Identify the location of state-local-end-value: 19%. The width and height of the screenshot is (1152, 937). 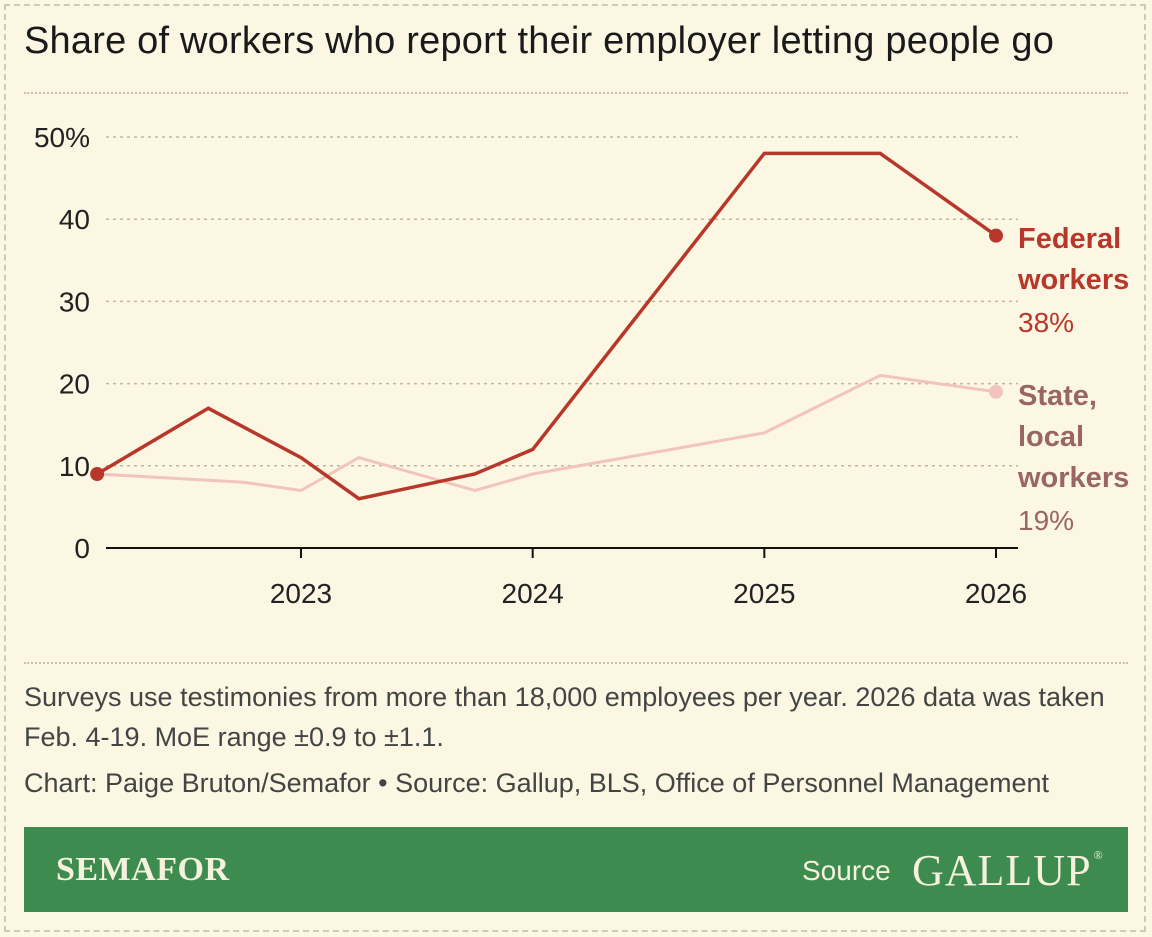
(1046, 520).